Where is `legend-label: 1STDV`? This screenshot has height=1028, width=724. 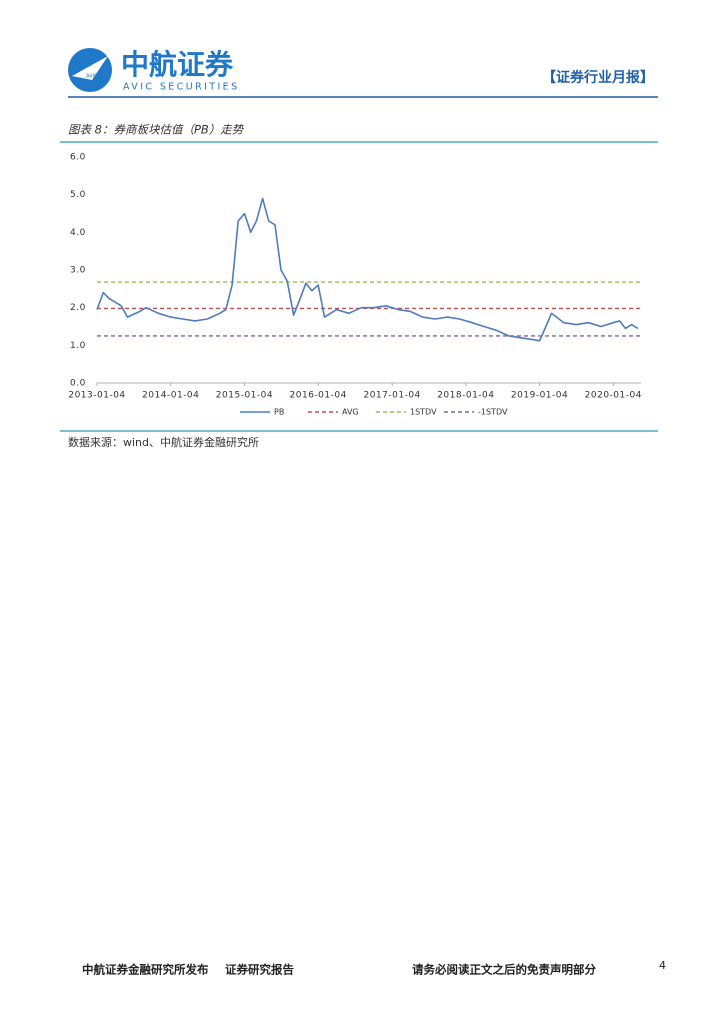
legend-label: 1STDV is located at coordinates (423, 412).